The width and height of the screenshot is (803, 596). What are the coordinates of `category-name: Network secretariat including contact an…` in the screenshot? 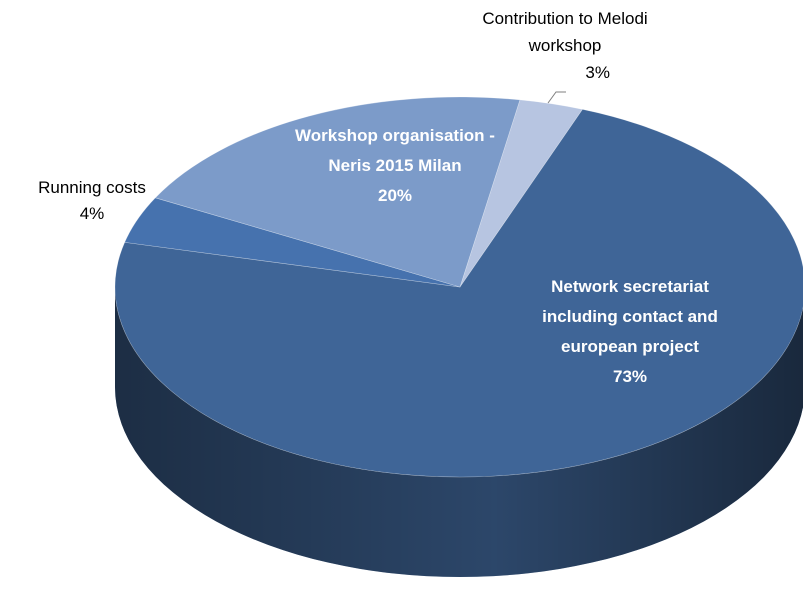 It's located at (630, 316).